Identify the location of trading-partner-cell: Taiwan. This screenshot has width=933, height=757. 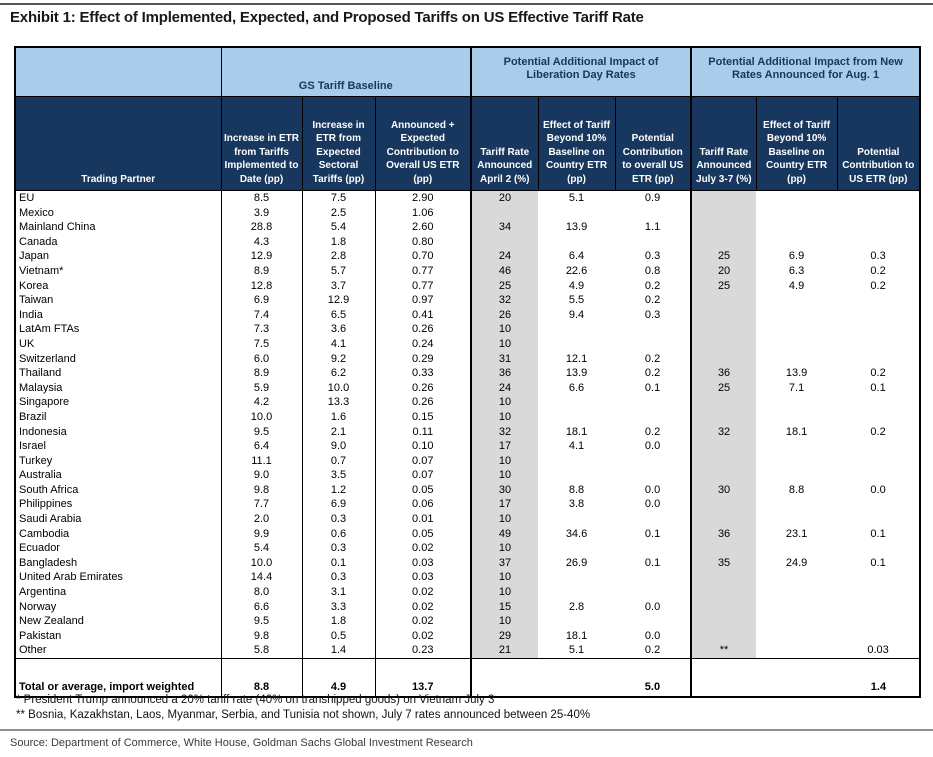
(36, 300).